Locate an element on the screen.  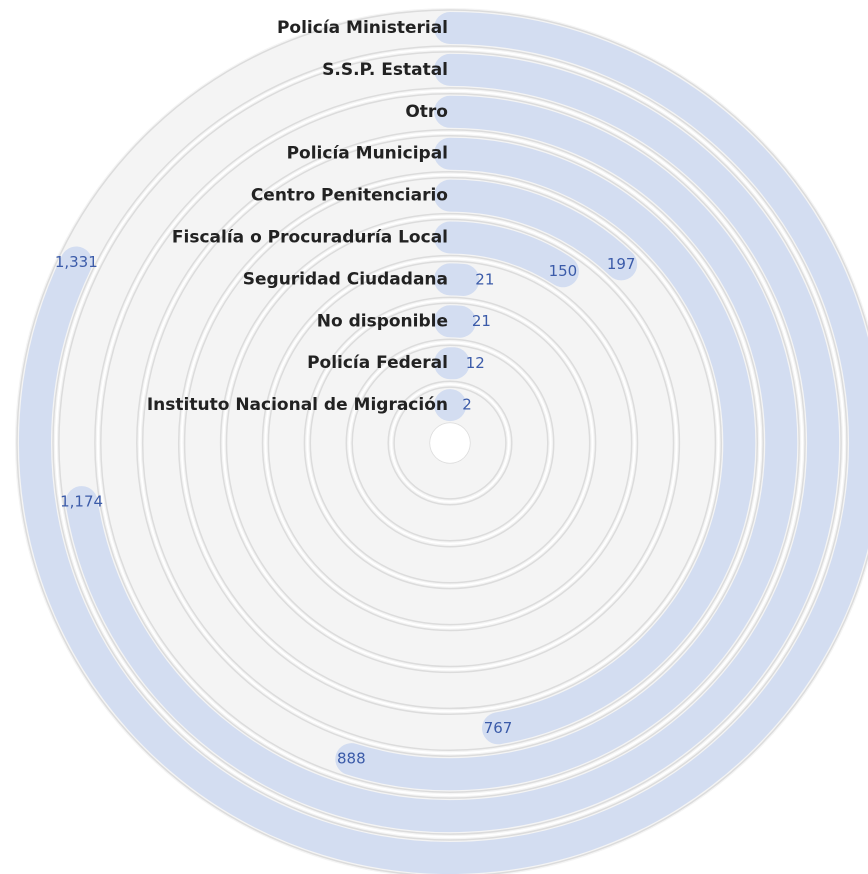
value-label: 12 is located at coordinates (475, 363).